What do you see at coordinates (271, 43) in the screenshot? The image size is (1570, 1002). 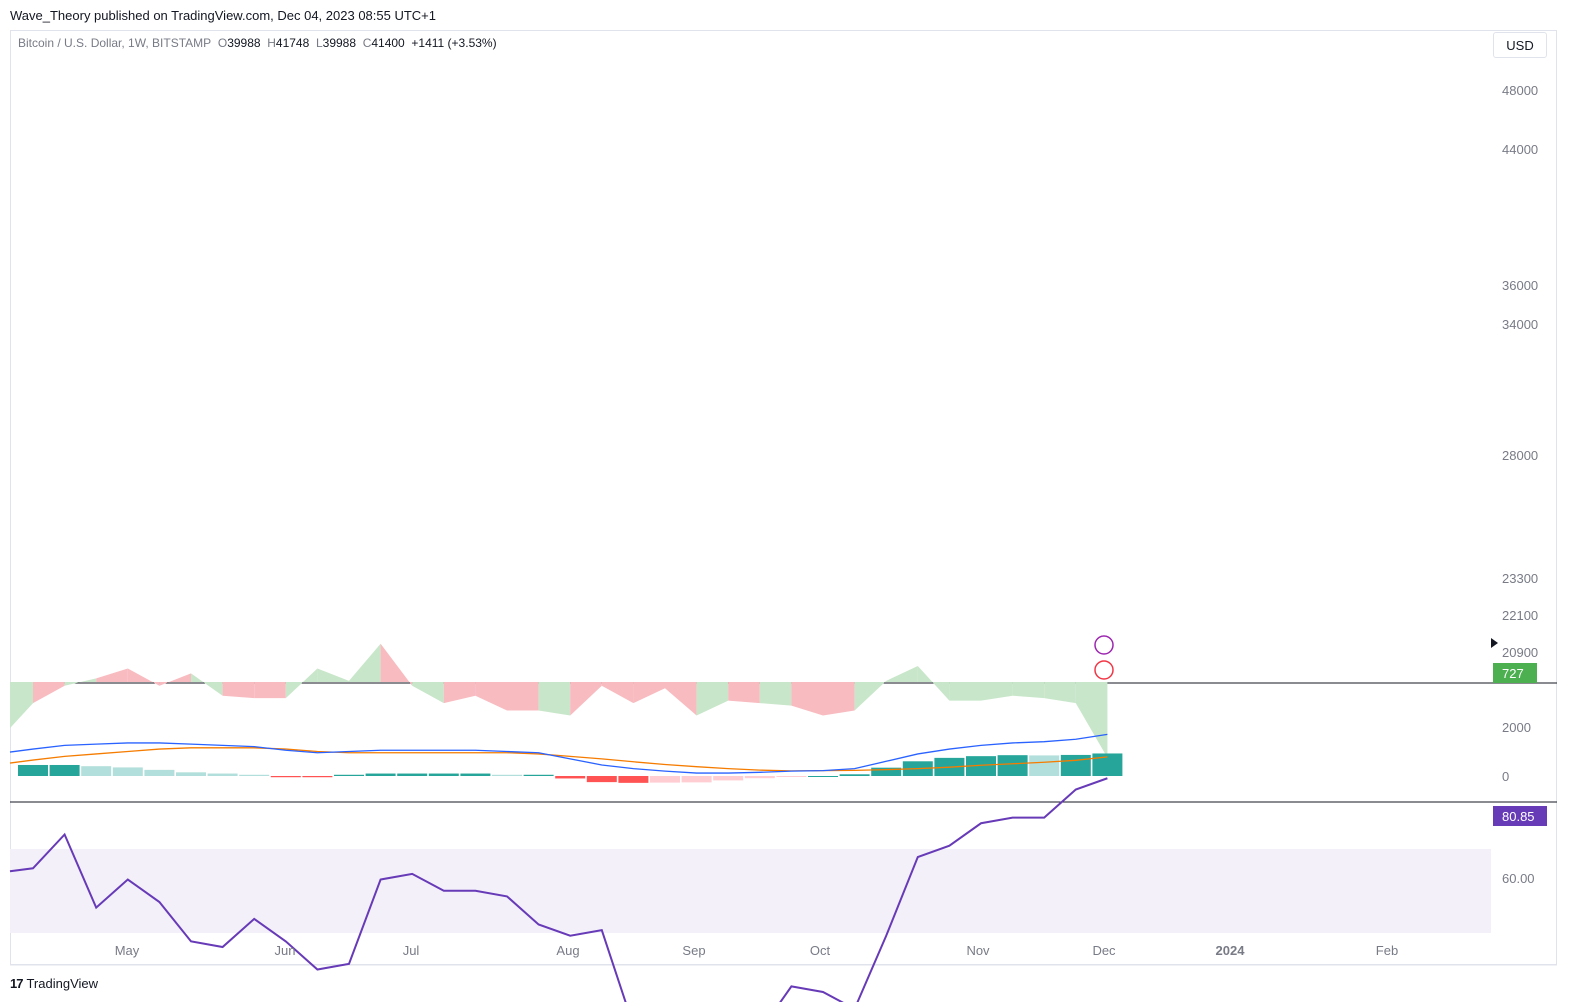 I see `high-label: H` at bounding box center [271, 43].